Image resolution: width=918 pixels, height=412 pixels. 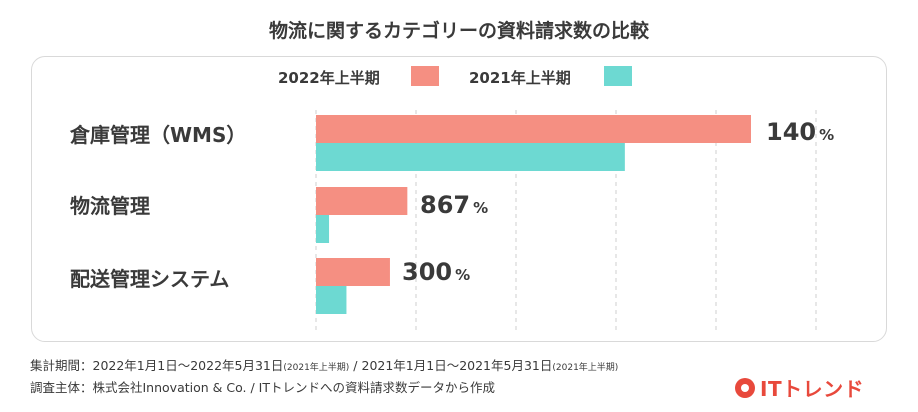 What do you see at coordinates (800, 132) in the screenshot?
I see `data-label: 140%` at bounding box center [800, 132].